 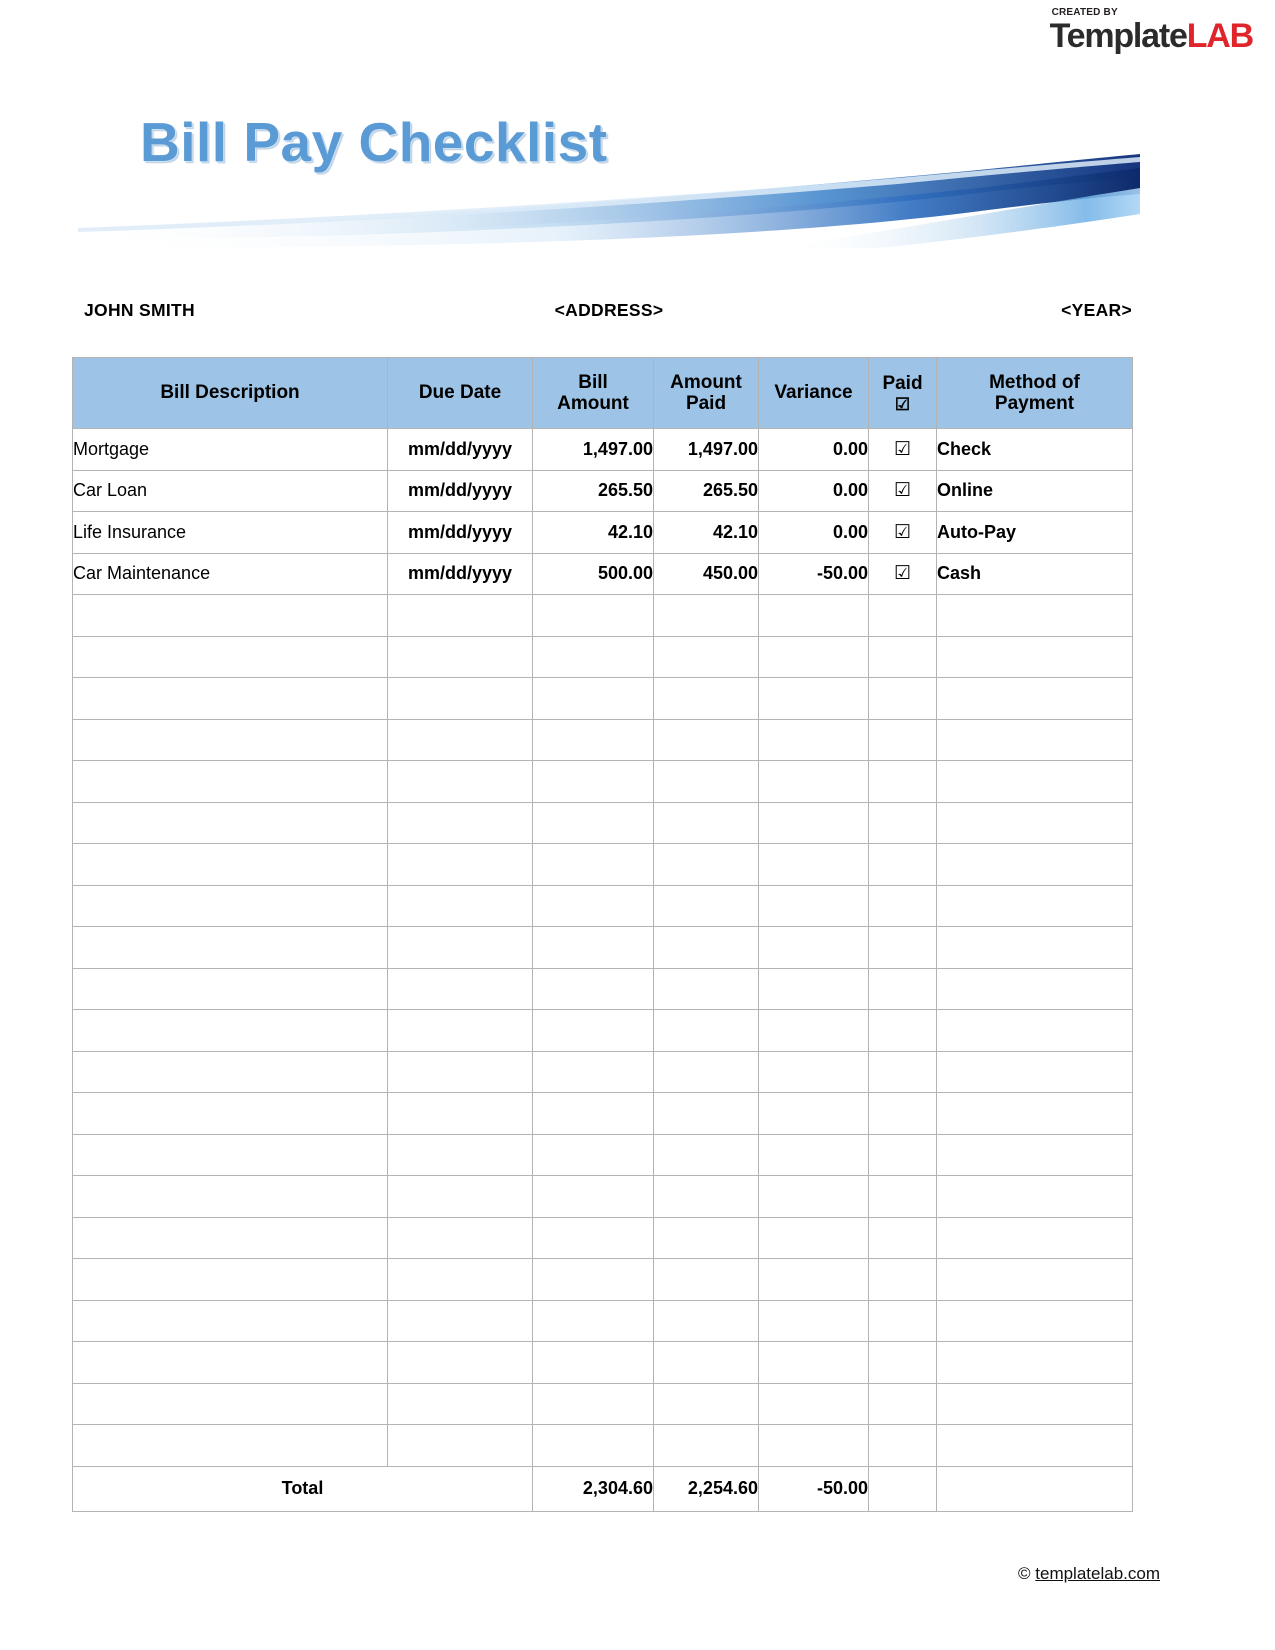 I want to click on cell-bill-amount: 500.00, so click(x=593, y=573).